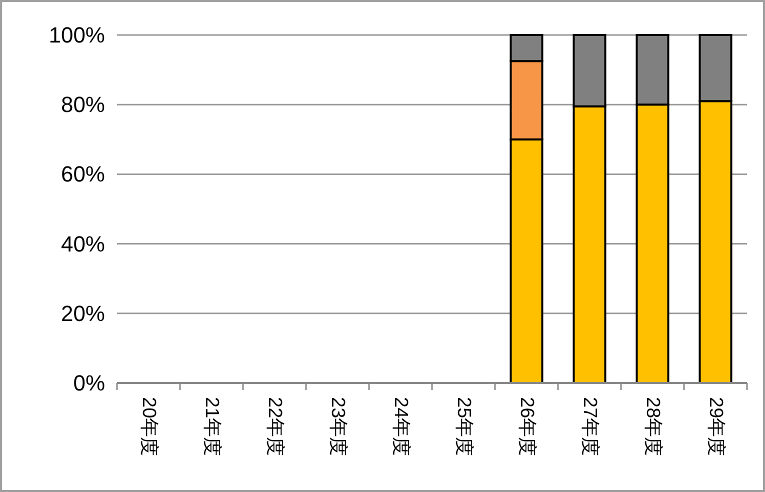 The width and height of the screenshot is (765, 492). Describe the element at coordinates (82, 105) in the screenshot. I see `y-tick-label: 80%` at that location.